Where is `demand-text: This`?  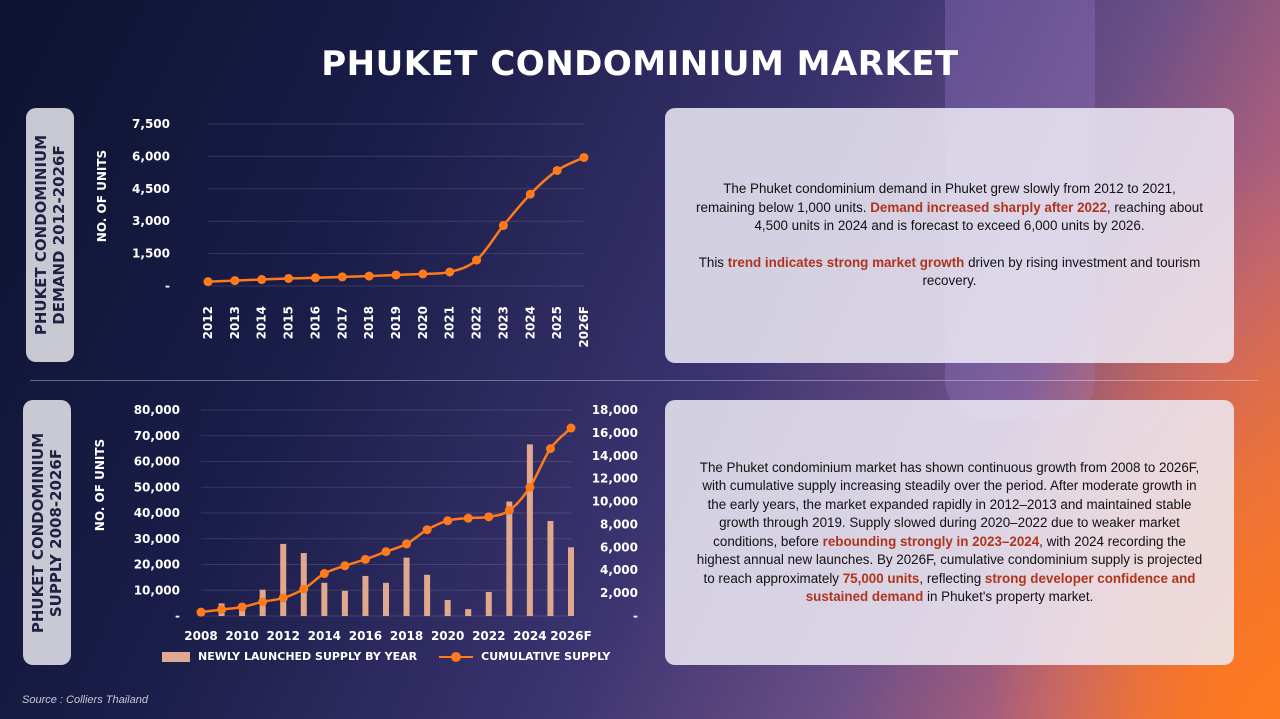
demand-text: This is located at coordinates (713, 262).